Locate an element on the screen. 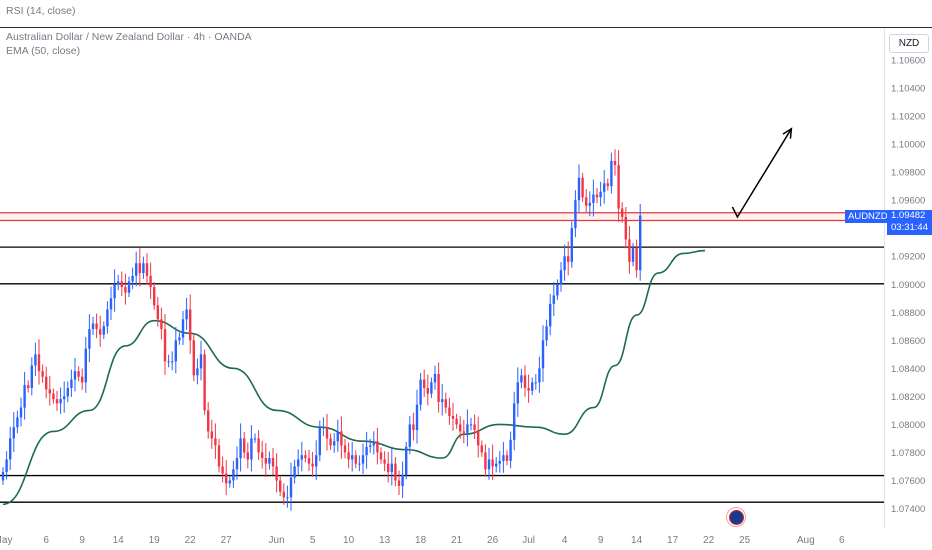 This screenshot has width=932, height=550. symbol-price-tag: AUDNZD is located at coordinates (868, 216).